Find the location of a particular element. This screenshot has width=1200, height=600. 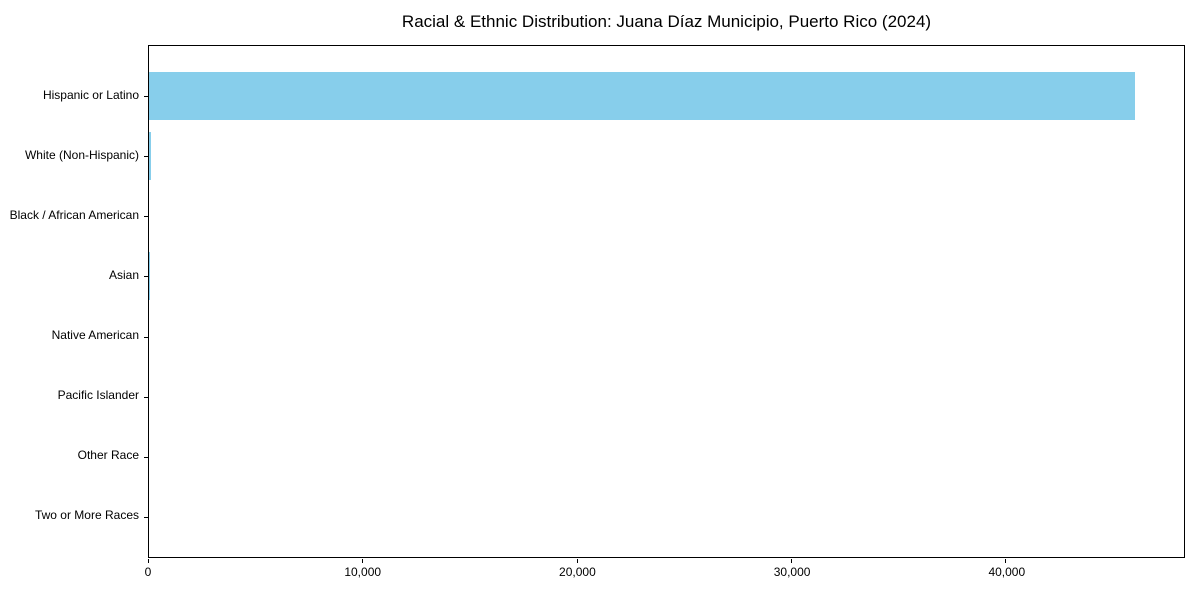

x-tick-label-30-000: 30,000 is located at coordinates (792, 572).